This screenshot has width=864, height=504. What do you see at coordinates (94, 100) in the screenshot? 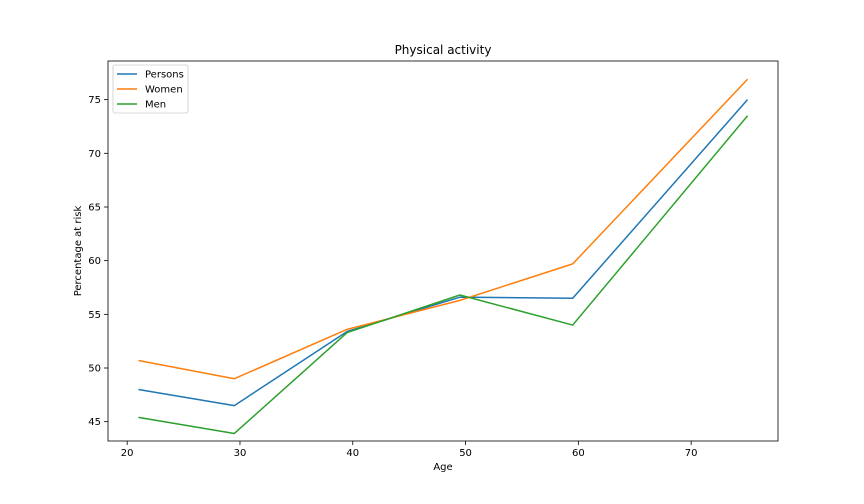
I see `y-tick-label: 75` at bounding box center [94, 100].